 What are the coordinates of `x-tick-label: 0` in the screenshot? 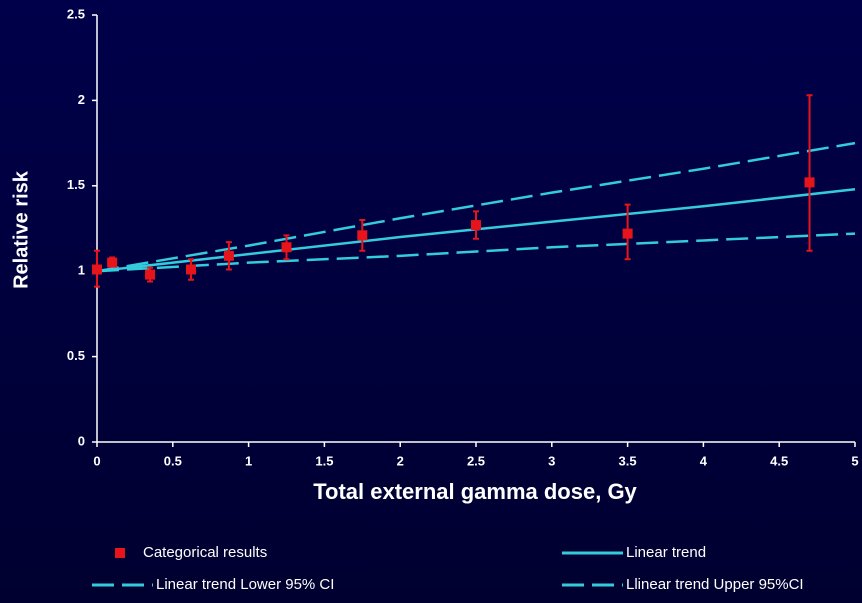 It's located at (96, 460).